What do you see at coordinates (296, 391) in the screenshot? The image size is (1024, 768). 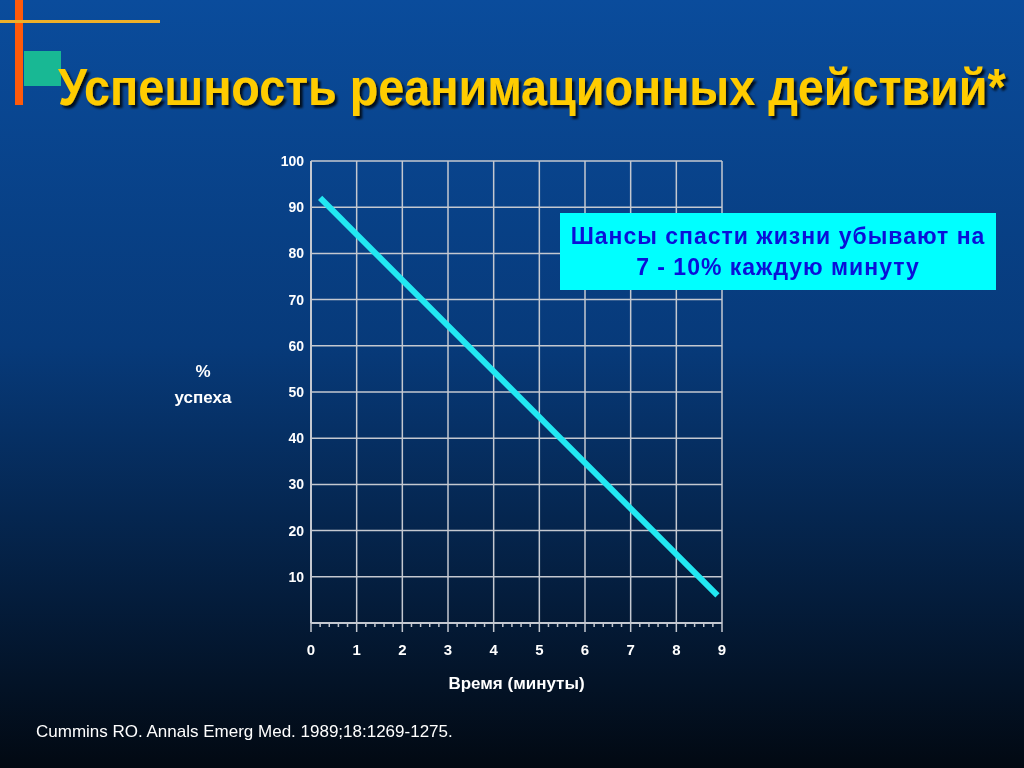 I see `y-tick-label: 50` at bounding box center [296, 391].